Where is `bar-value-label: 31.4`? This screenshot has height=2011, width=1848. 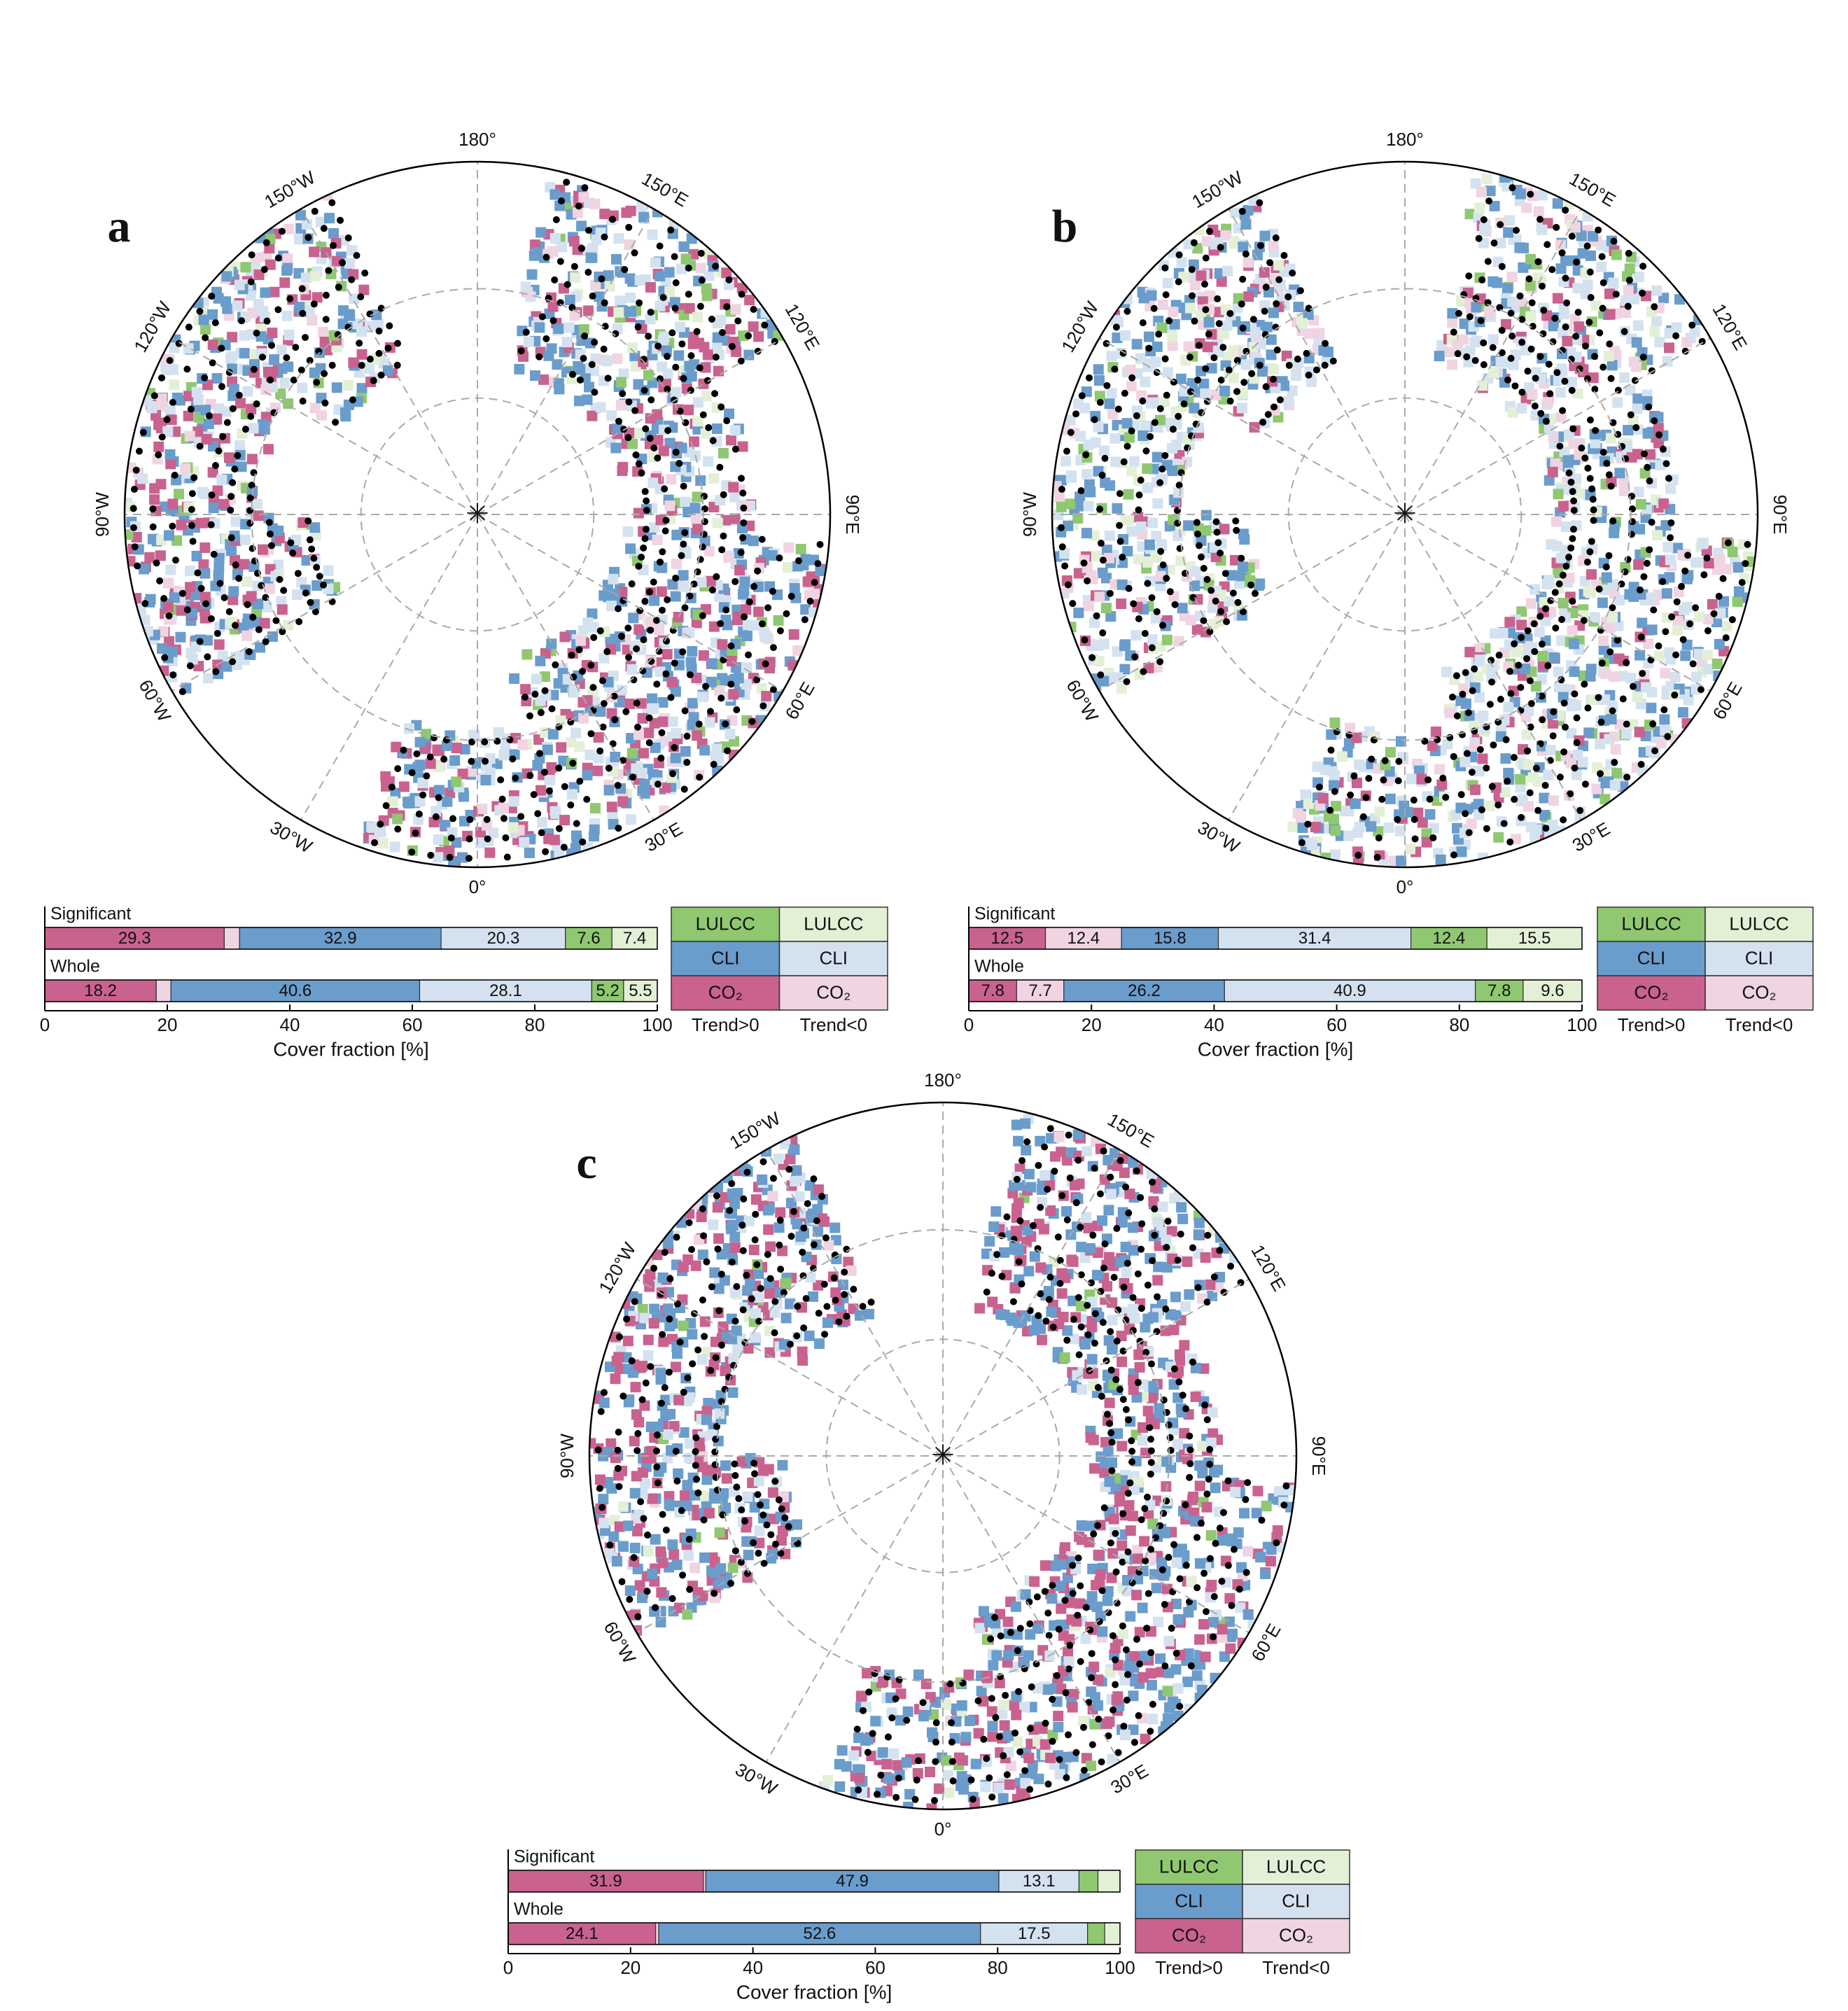
bar-value-label: 31.4 is located at coordinates (1314, 938).